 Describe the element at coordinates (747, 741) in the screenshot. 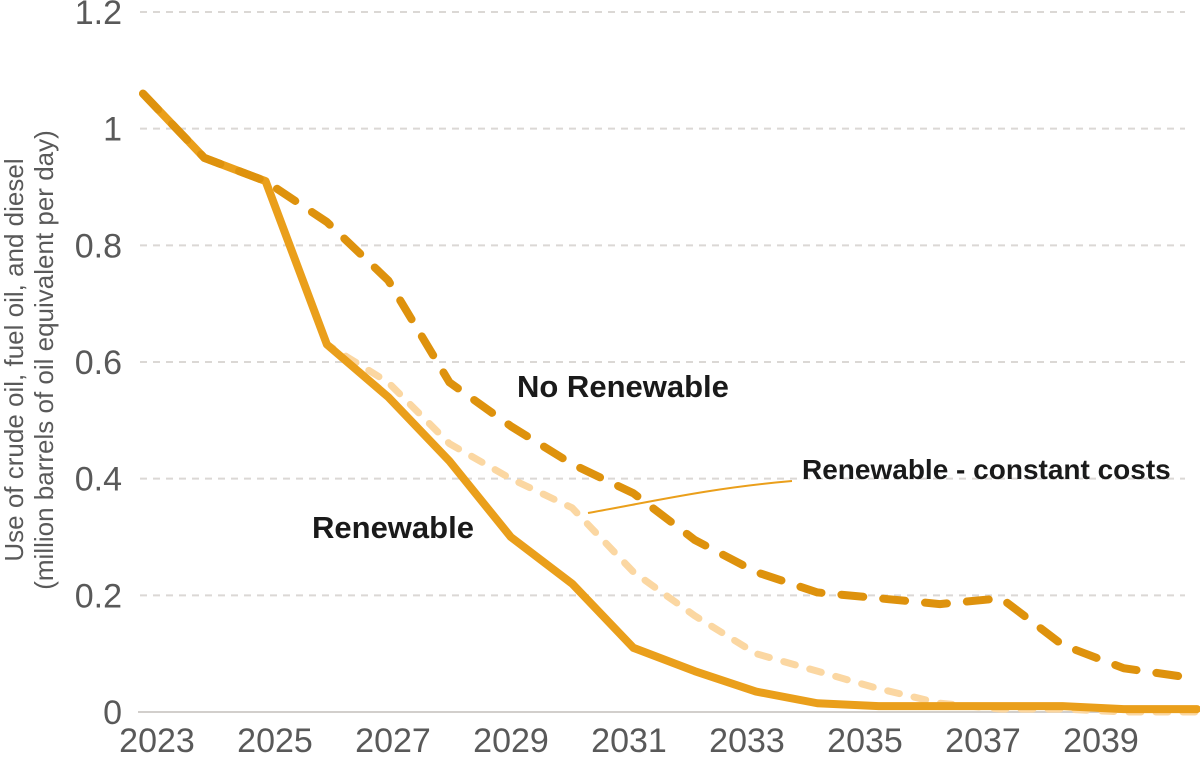

I see `x-tick-label: 2033` at that location.